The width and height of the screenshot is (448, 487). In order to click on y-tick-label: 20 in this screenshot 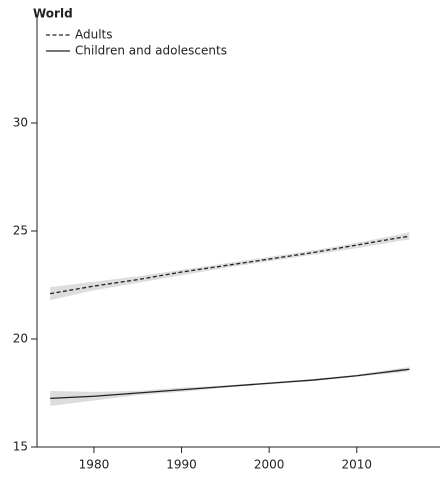, I will do `click(20, 339)`.